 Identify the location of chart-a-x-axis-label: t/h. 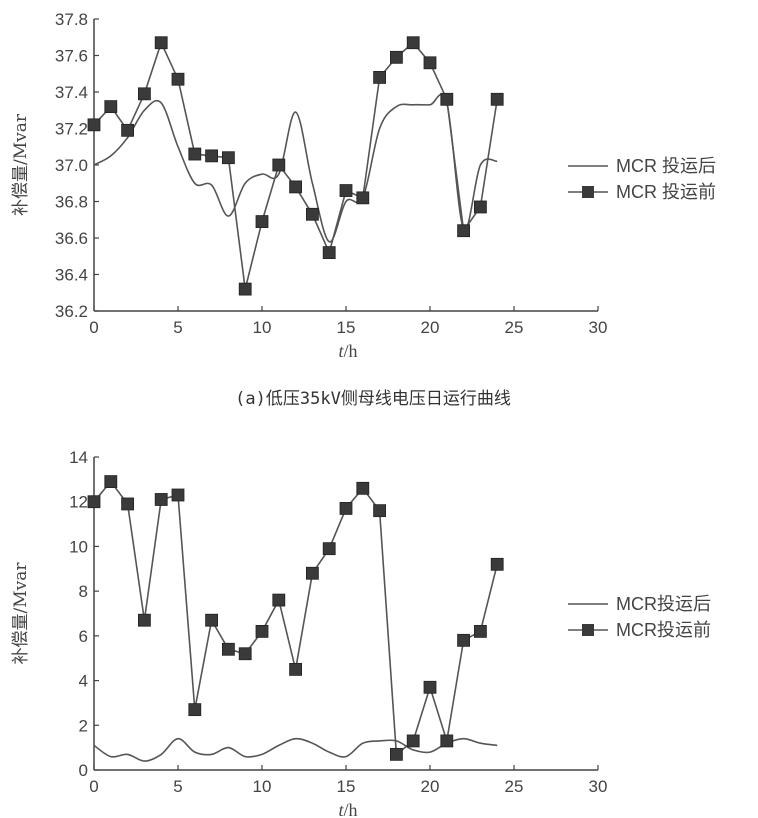
(347, 351).